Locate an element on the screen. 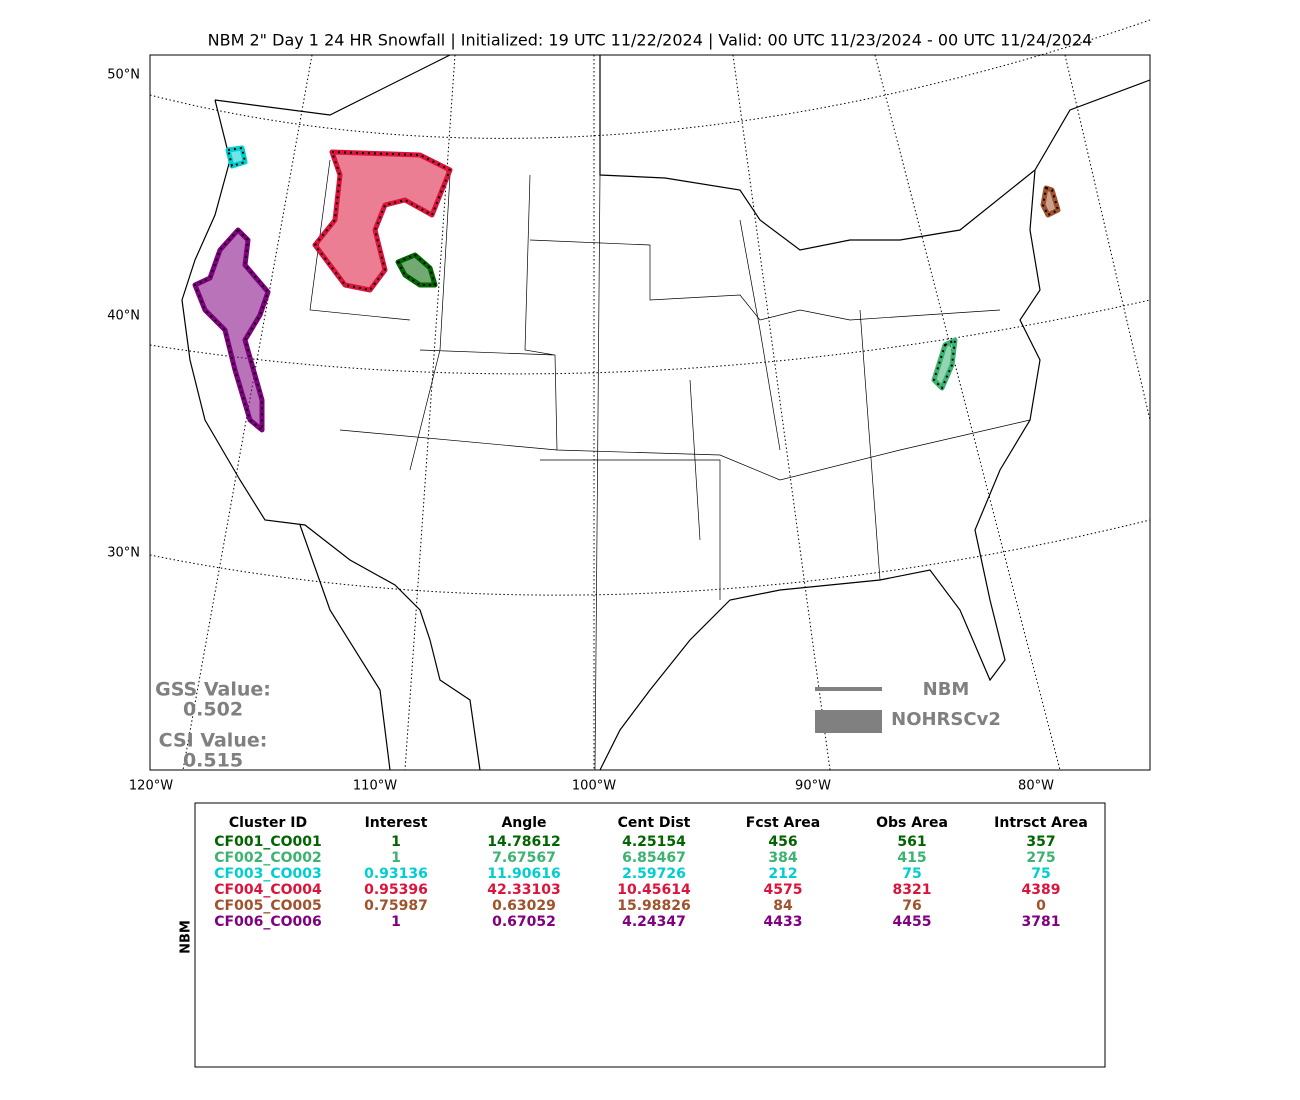 The width and height of the screenshot is (1300, 1100). lon-label: 80°W is located at coordinates (1036, 786).